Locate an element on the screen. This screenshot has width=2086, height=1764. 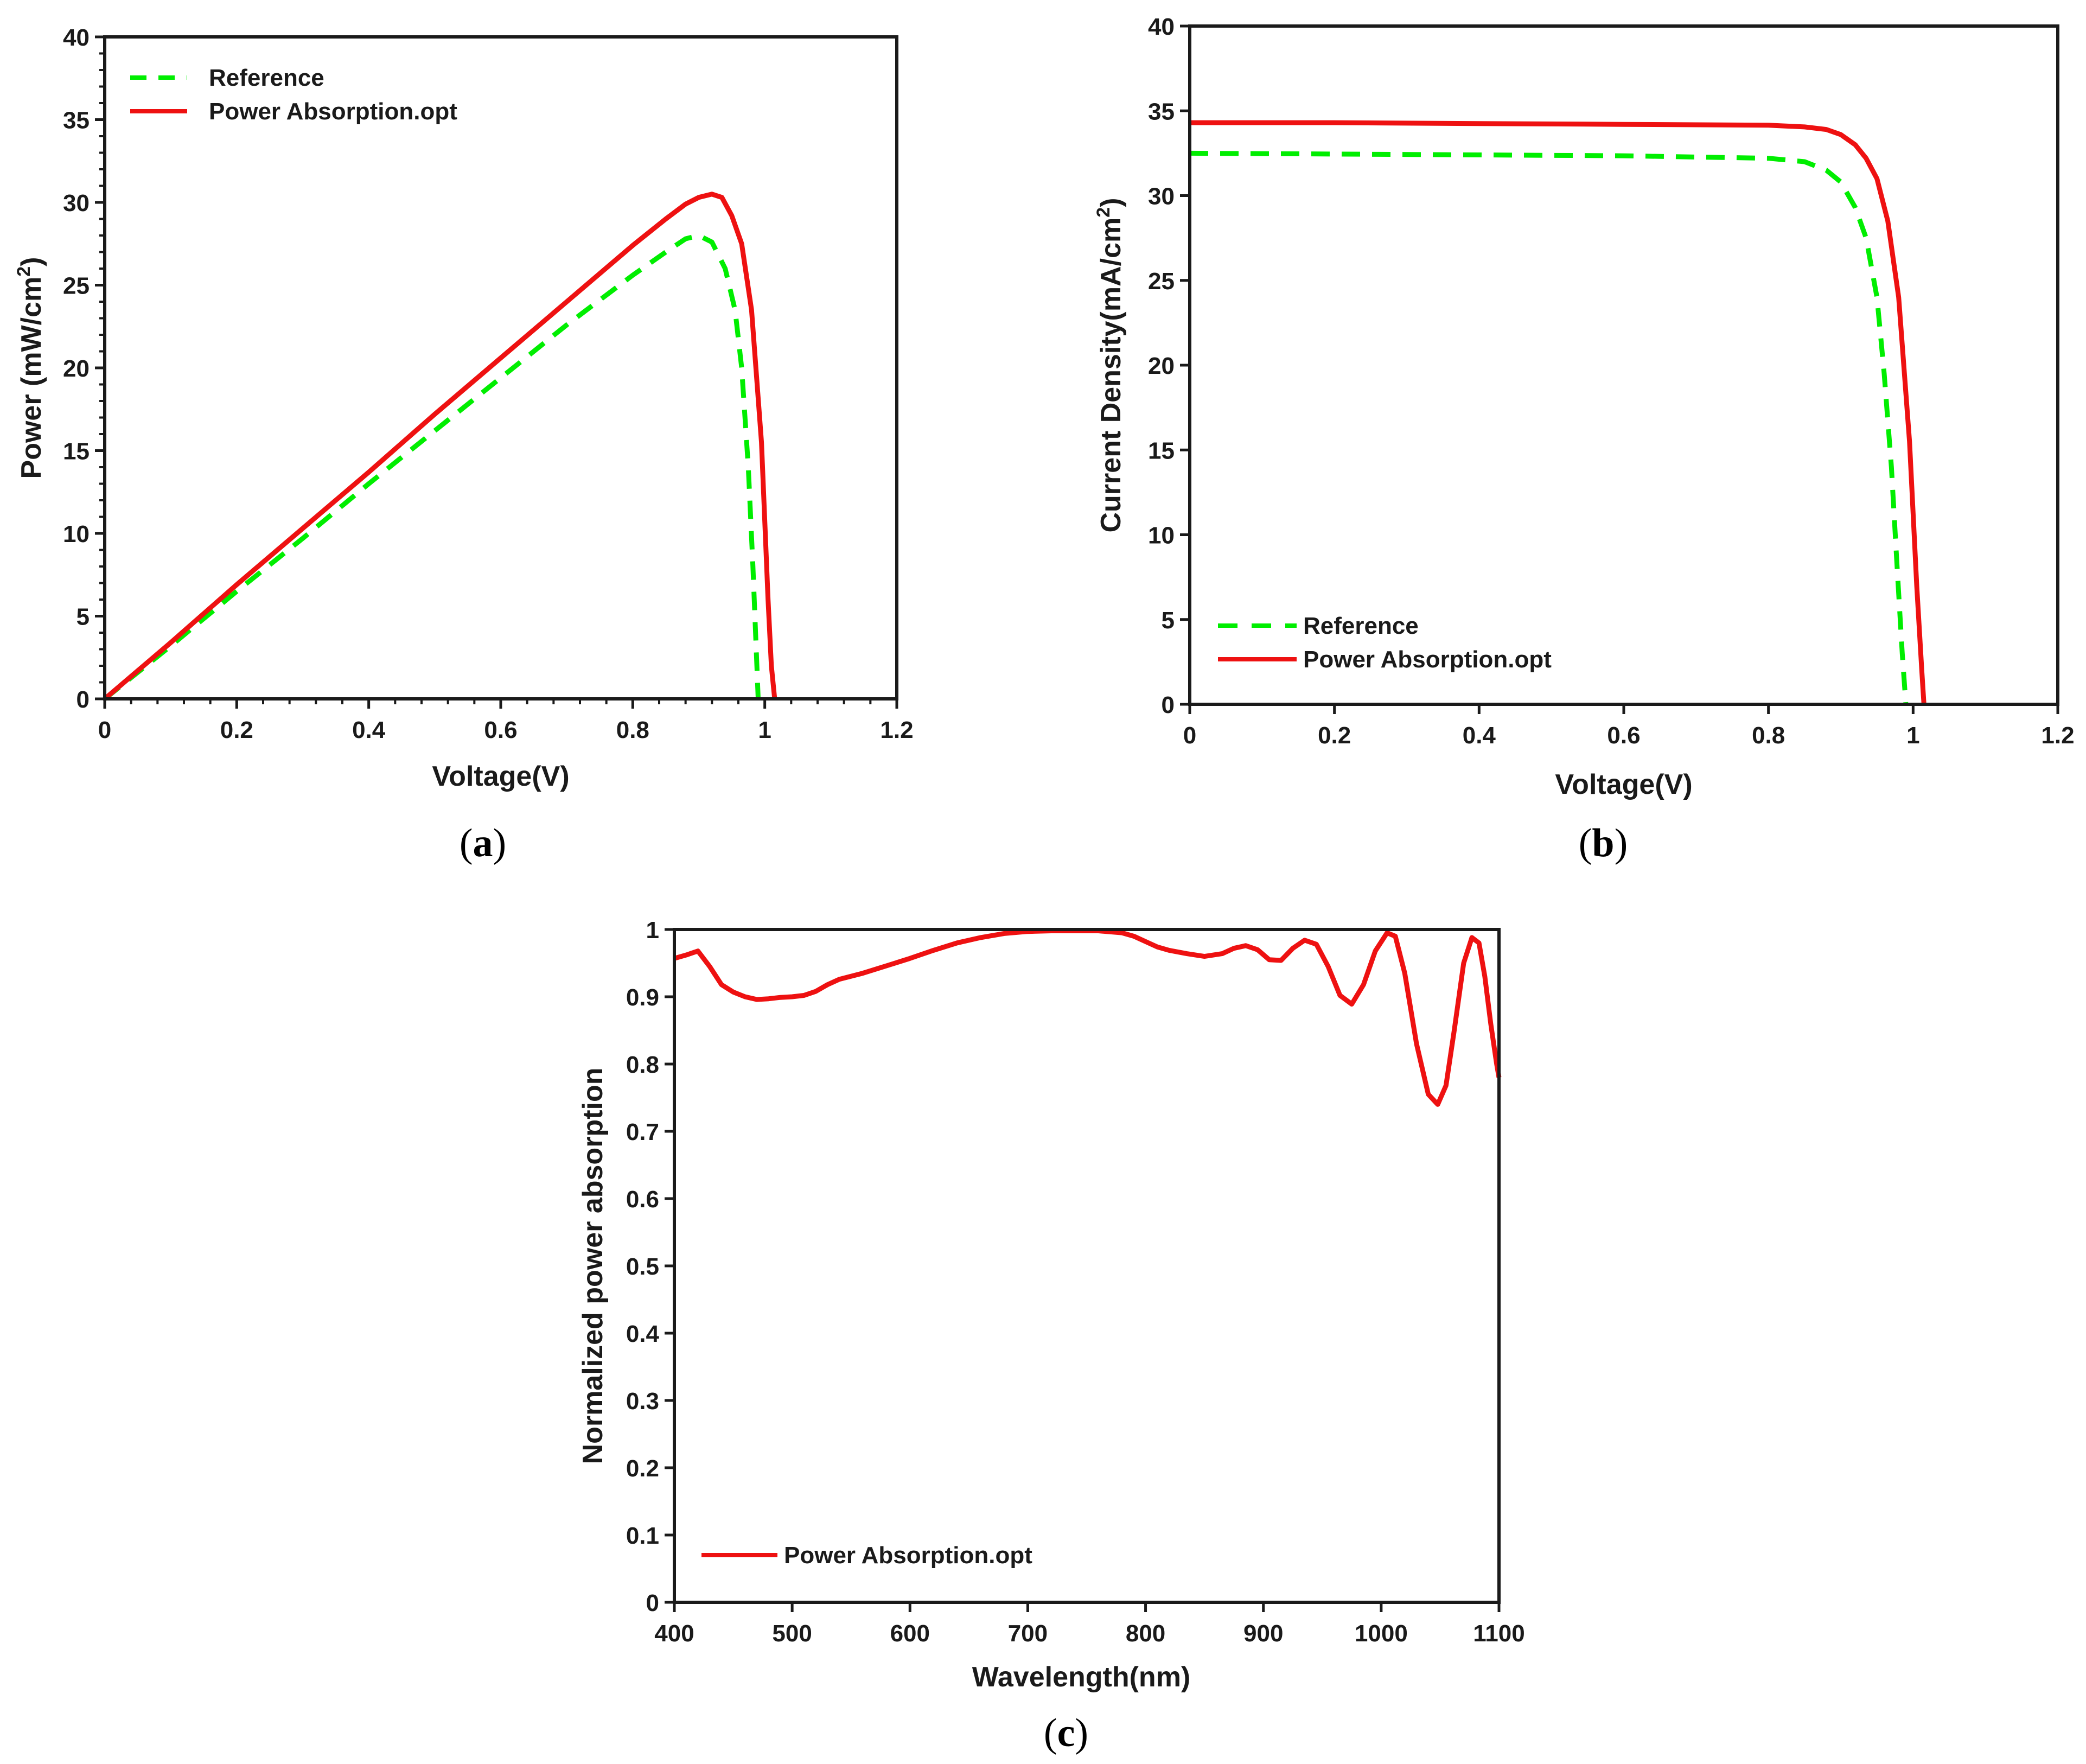
chart-a-series-power-absorption-opt-line is located at coordinates (440, 446).